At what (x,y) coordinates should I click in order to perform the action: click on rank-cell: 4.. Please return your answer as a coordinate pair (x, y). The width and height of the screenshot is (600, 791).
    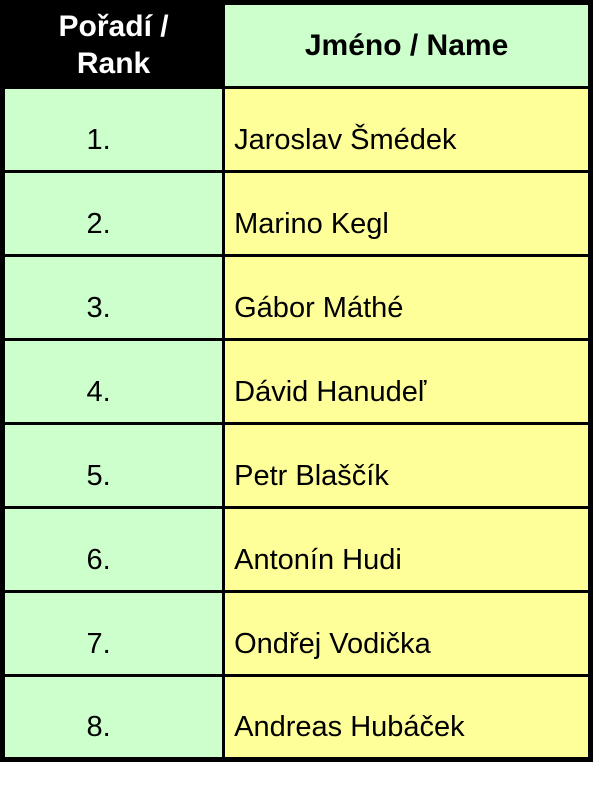
    Looking at the image, I should click on (113, 381).